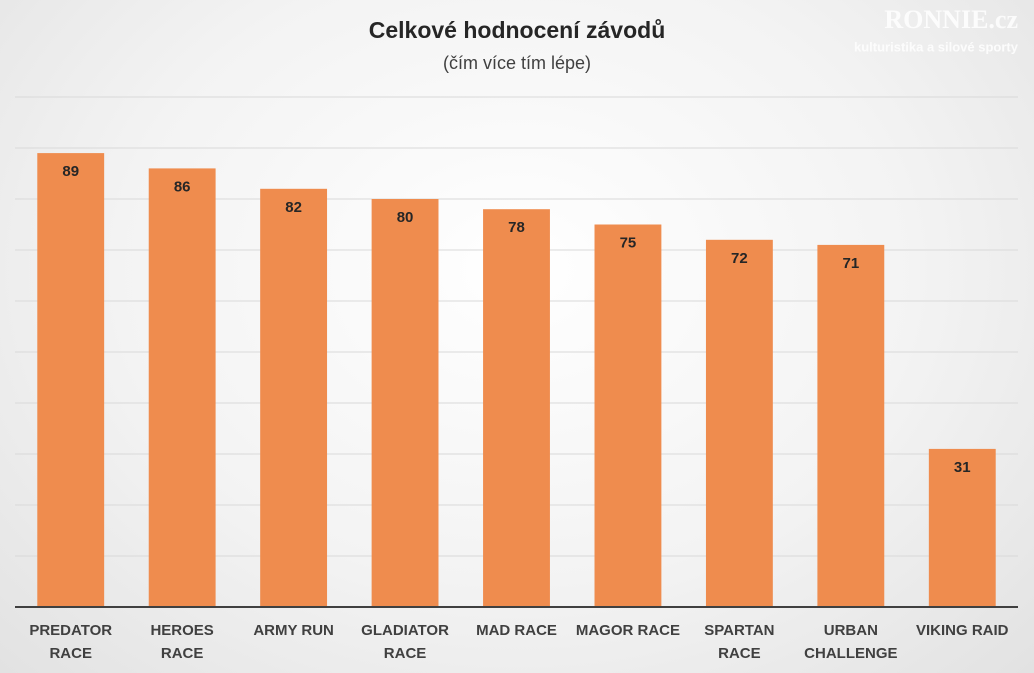  I want to click on x-tick-label: PREDATOR RACE, so click(71, 642).